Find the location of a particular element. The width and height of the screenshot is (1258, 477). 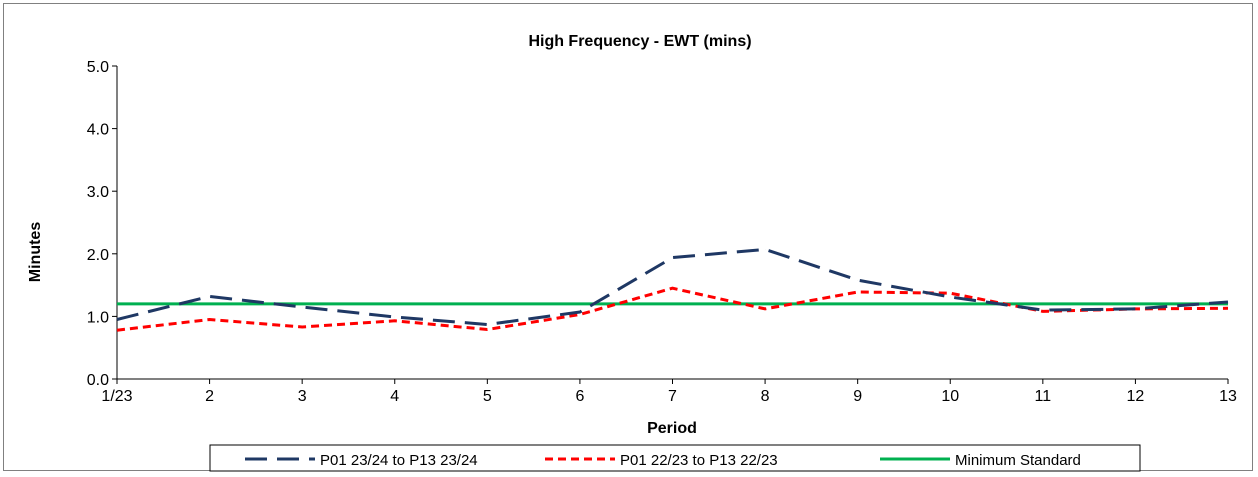

x-tick-label: 7 is located at coordinates (672, 396).